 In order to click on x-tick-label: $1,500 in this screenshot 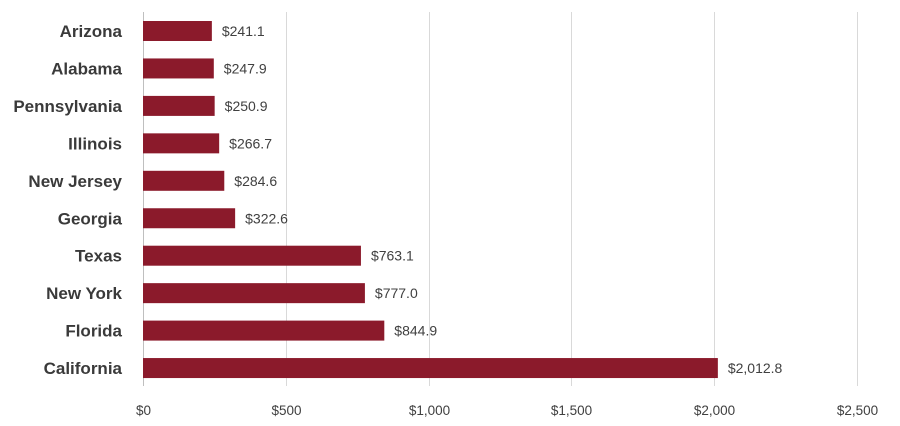, I will do `click(571, 410)`.